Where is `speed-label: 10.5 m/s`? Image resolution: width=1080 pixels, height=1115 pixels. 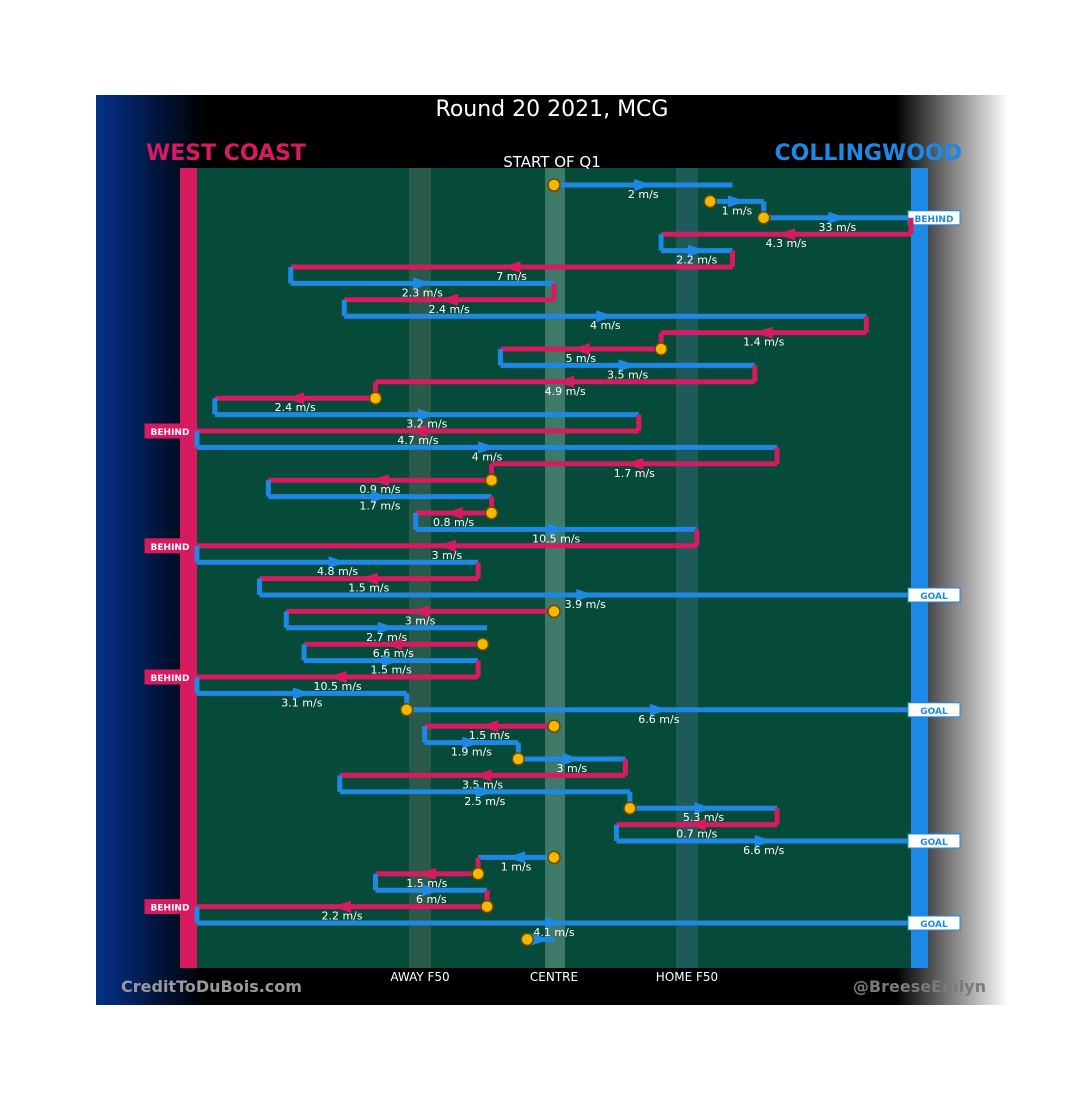 speed-label: 10.5 m/s is located at coordinates (556, 538).